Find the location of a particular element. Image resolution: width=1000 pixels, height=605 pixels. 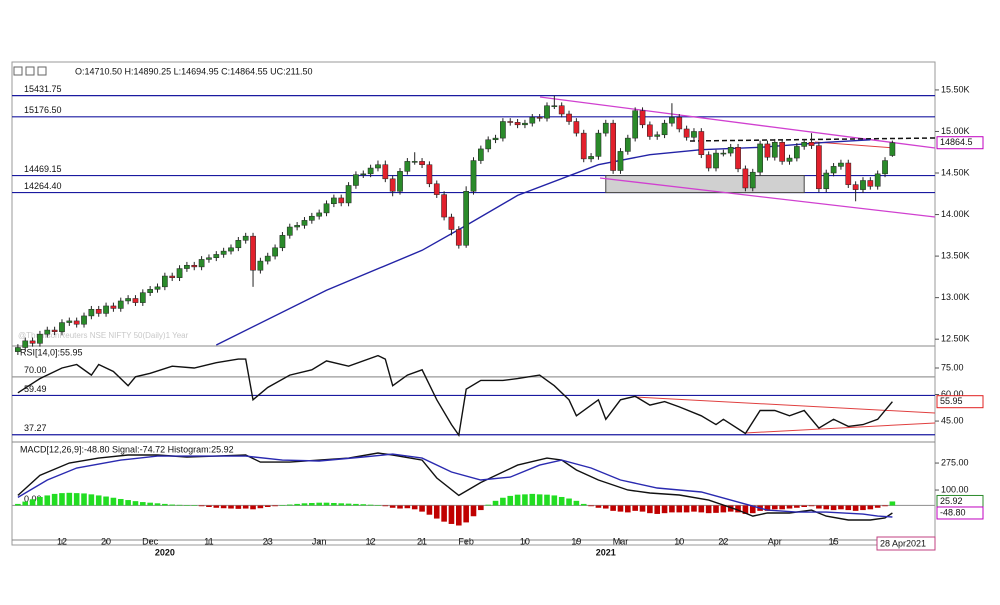

rsi-line is located at coordinates (455, 396).